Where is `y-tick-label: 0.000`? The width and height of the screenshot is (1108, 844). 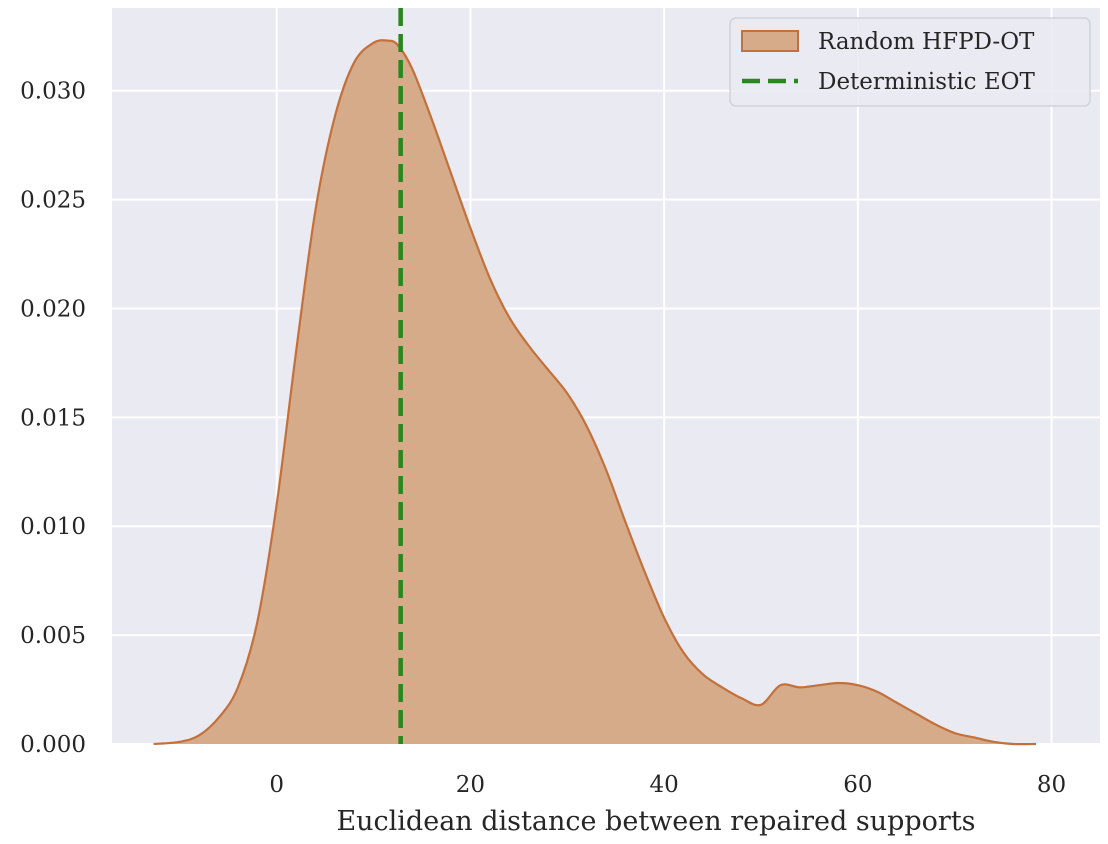 y-tick-label: 0.000 is located at coordinates (53, 745).